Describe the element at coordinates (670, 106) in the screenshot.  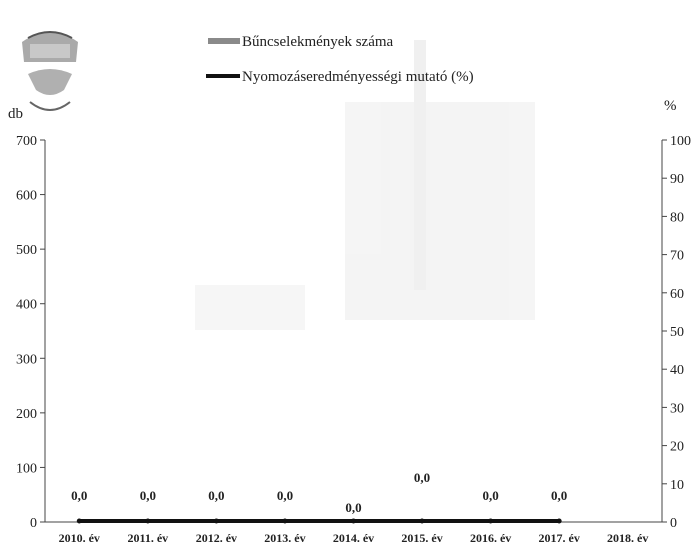
I see `right-axis-unit: %` at that location.